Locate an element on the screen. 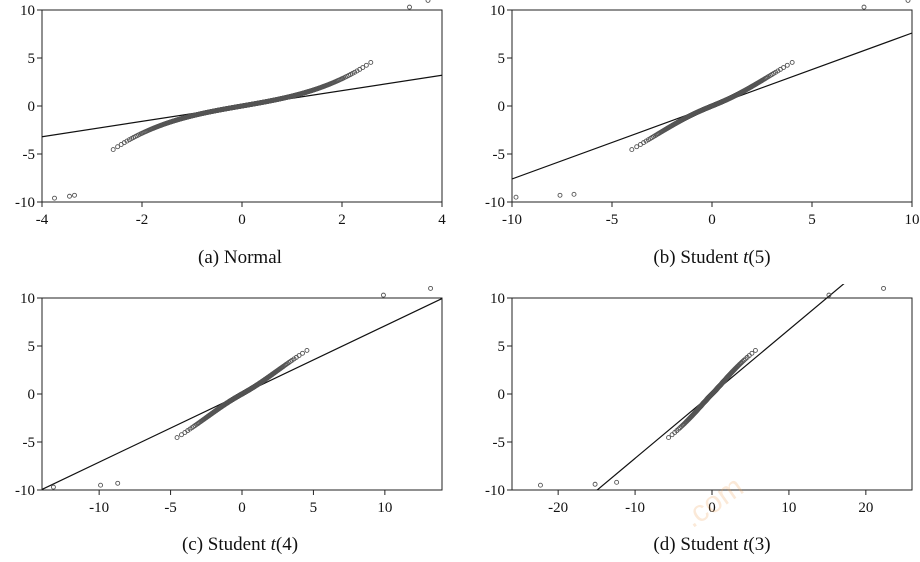 The height and width of the screenshot is (562, 920). caption-suffix: (5) is located at coordinates (759, 257).